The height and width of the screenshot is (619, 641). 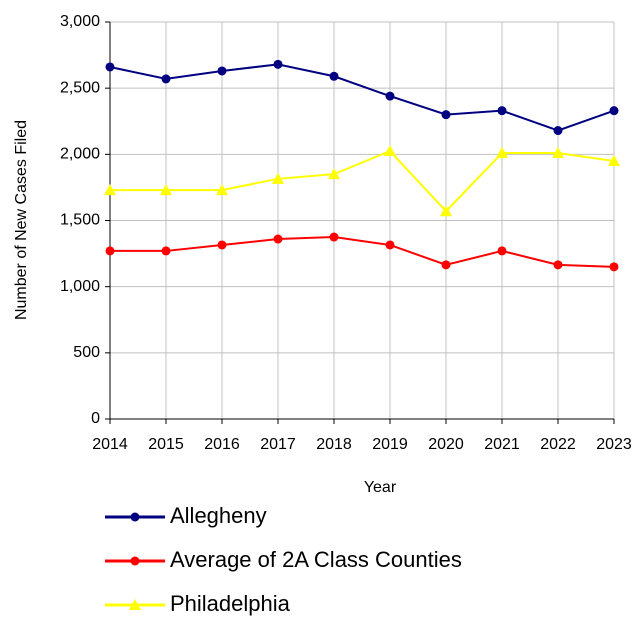 What do you see at coordinates (80, 286) in the screenshot?
I see `y-tick-label: 1,000` at bounding box center [80, 286].